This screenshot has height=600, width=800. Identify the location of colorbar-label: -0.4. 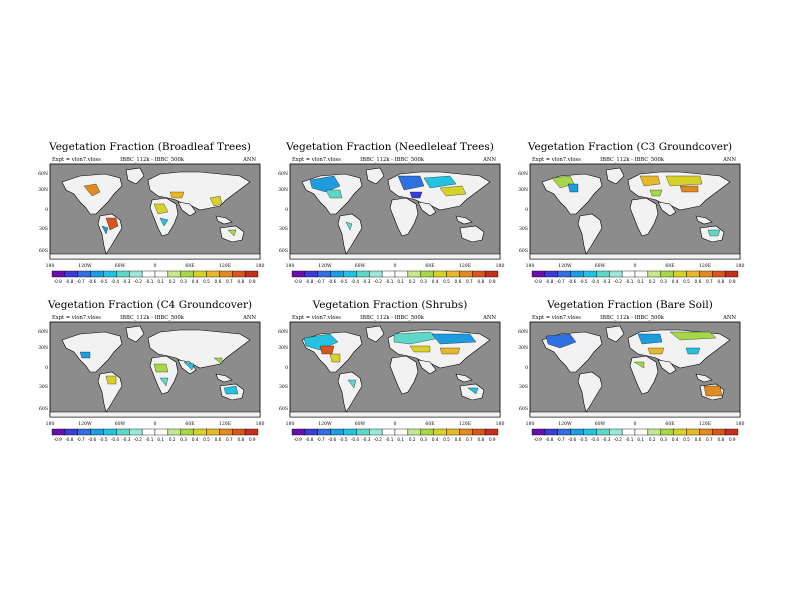
(355, 281).